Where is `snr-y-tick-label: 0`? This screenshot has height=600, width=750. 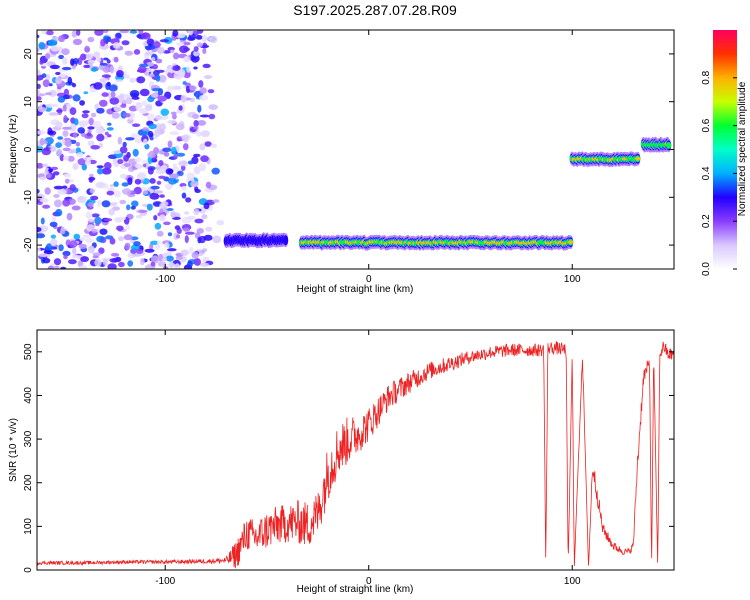 snr-y-tick-label: 0 is located at coordinates (28, 570).